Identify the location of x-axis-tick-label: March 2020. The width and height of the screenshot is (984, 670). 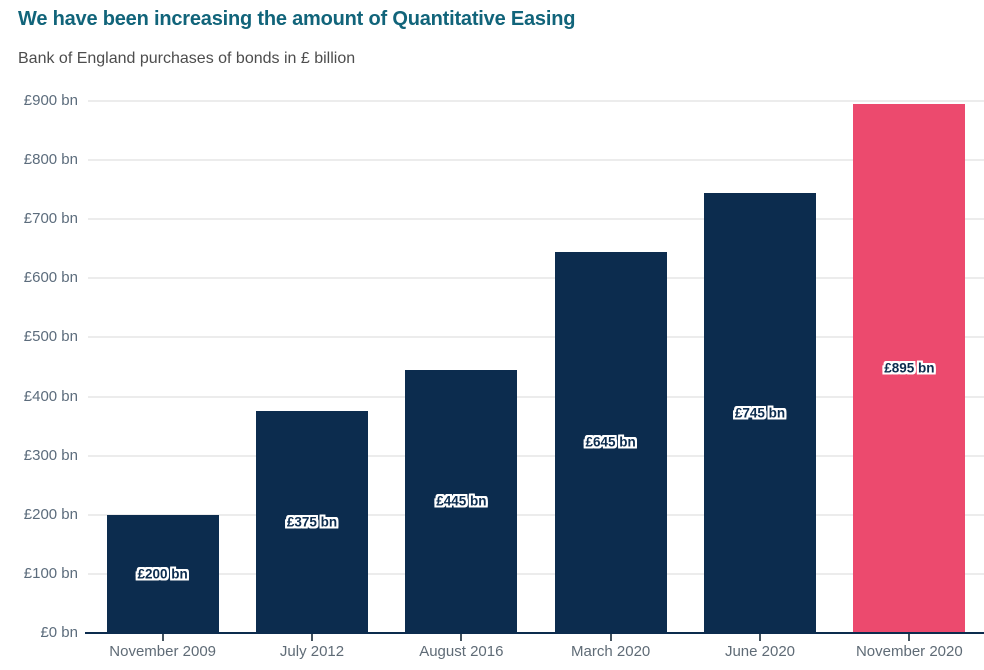
(611, 651).